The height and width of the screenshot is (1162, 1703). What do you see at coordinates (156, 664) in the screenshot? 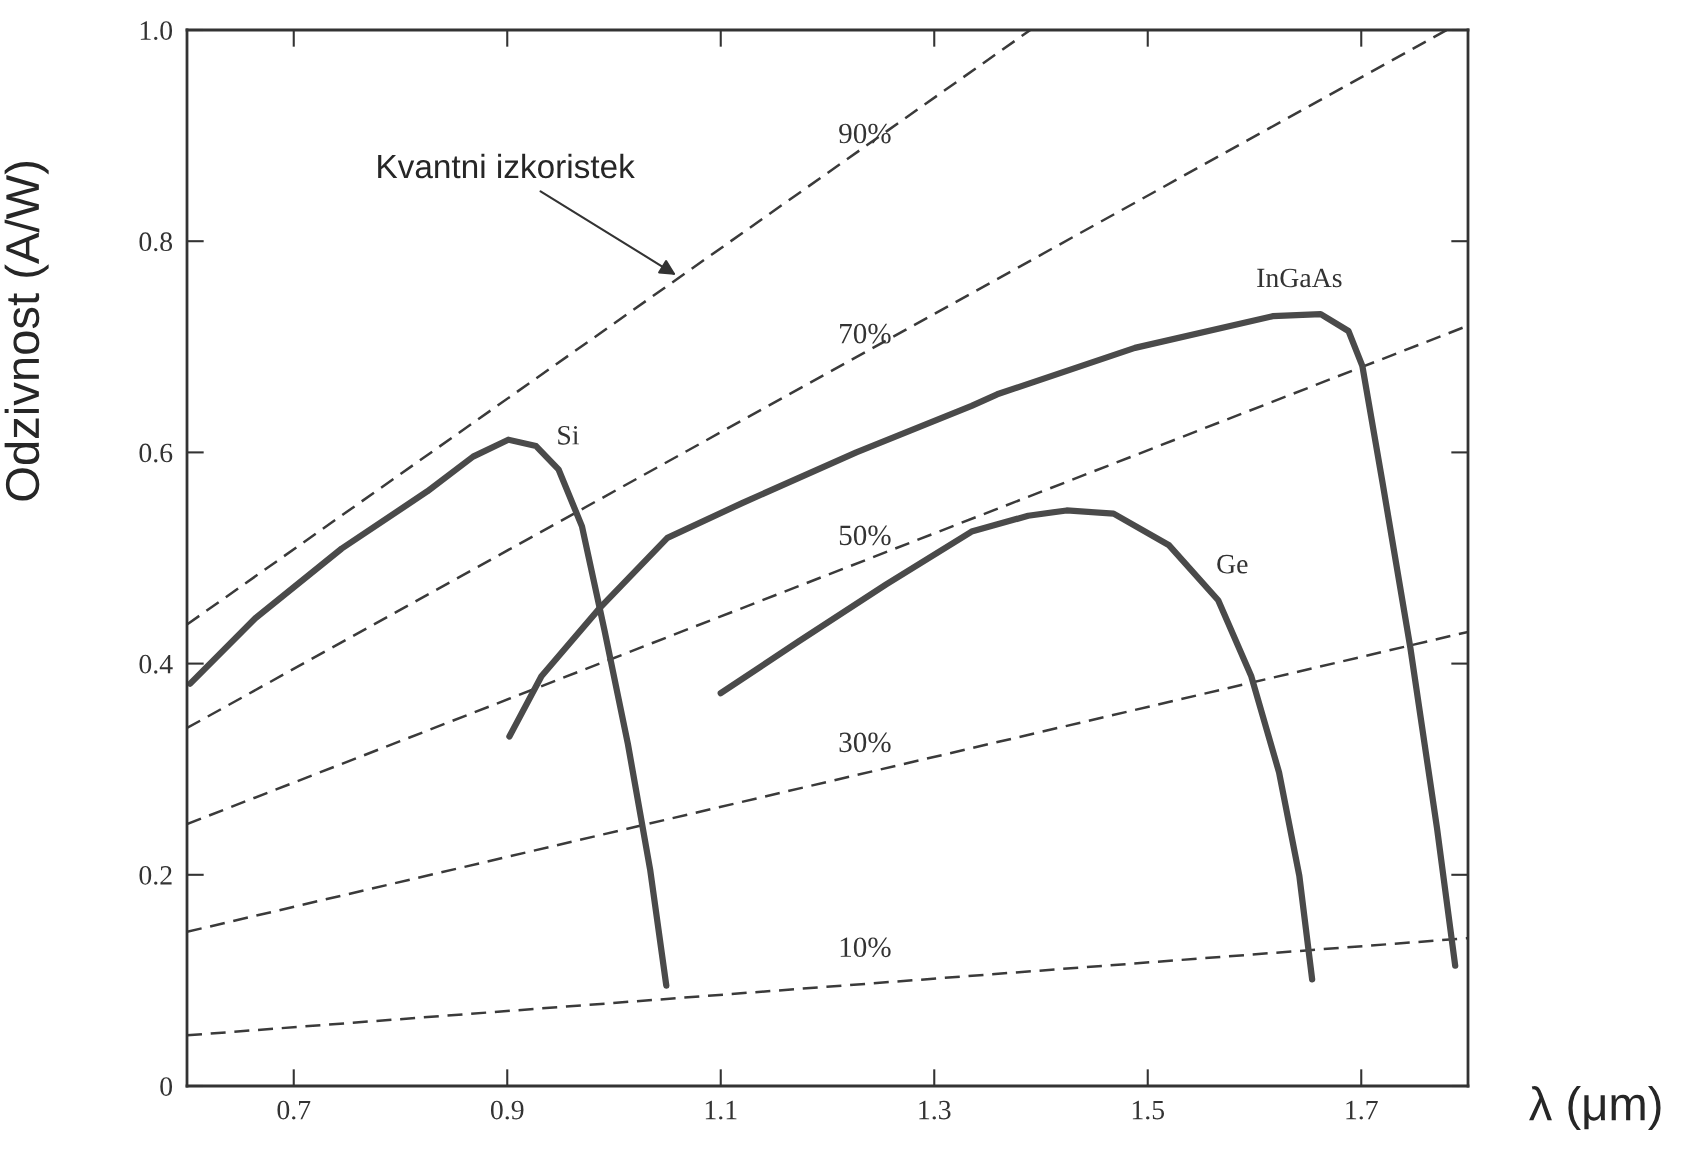
I see `y-tick-label: 0.4` at bounding box center [156, 664].